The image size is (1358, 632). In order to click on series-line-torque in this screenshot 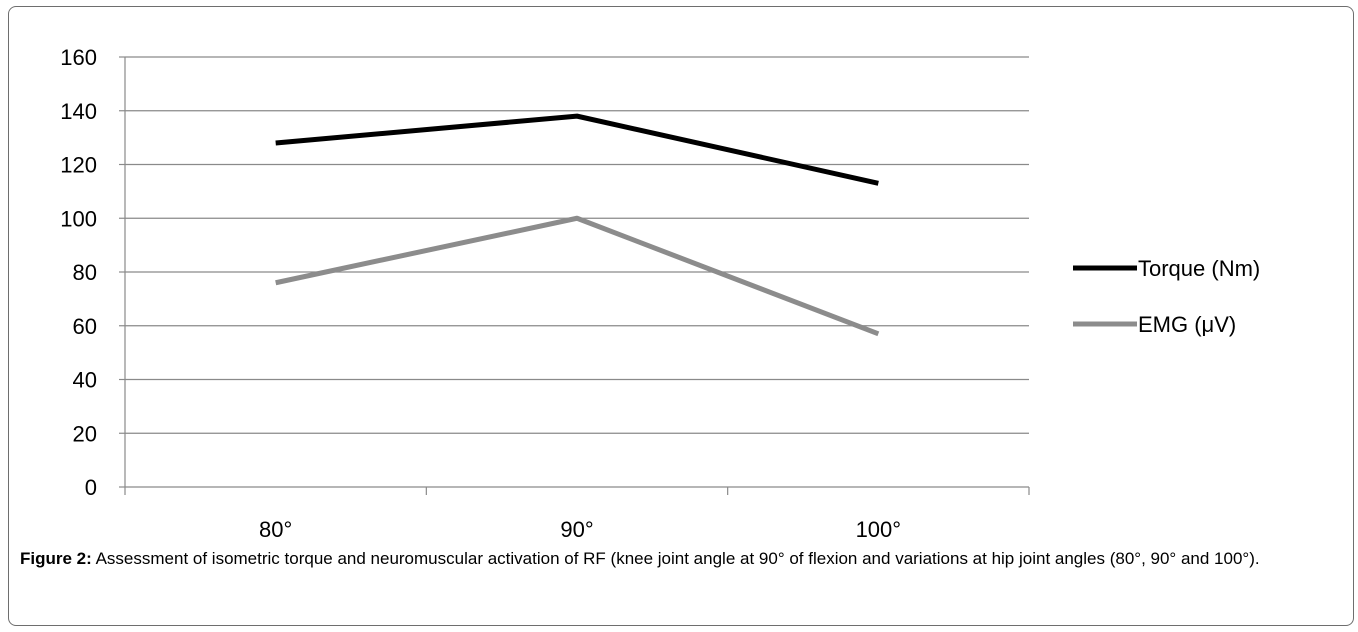, I will do `click(577, 149)`.